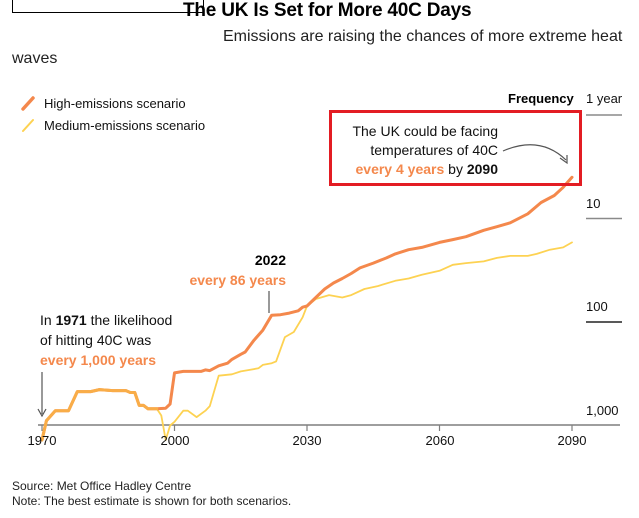 The image size is (639, 518). I want to click on annotation-1971-post: the likelihood, so click(129, 320).